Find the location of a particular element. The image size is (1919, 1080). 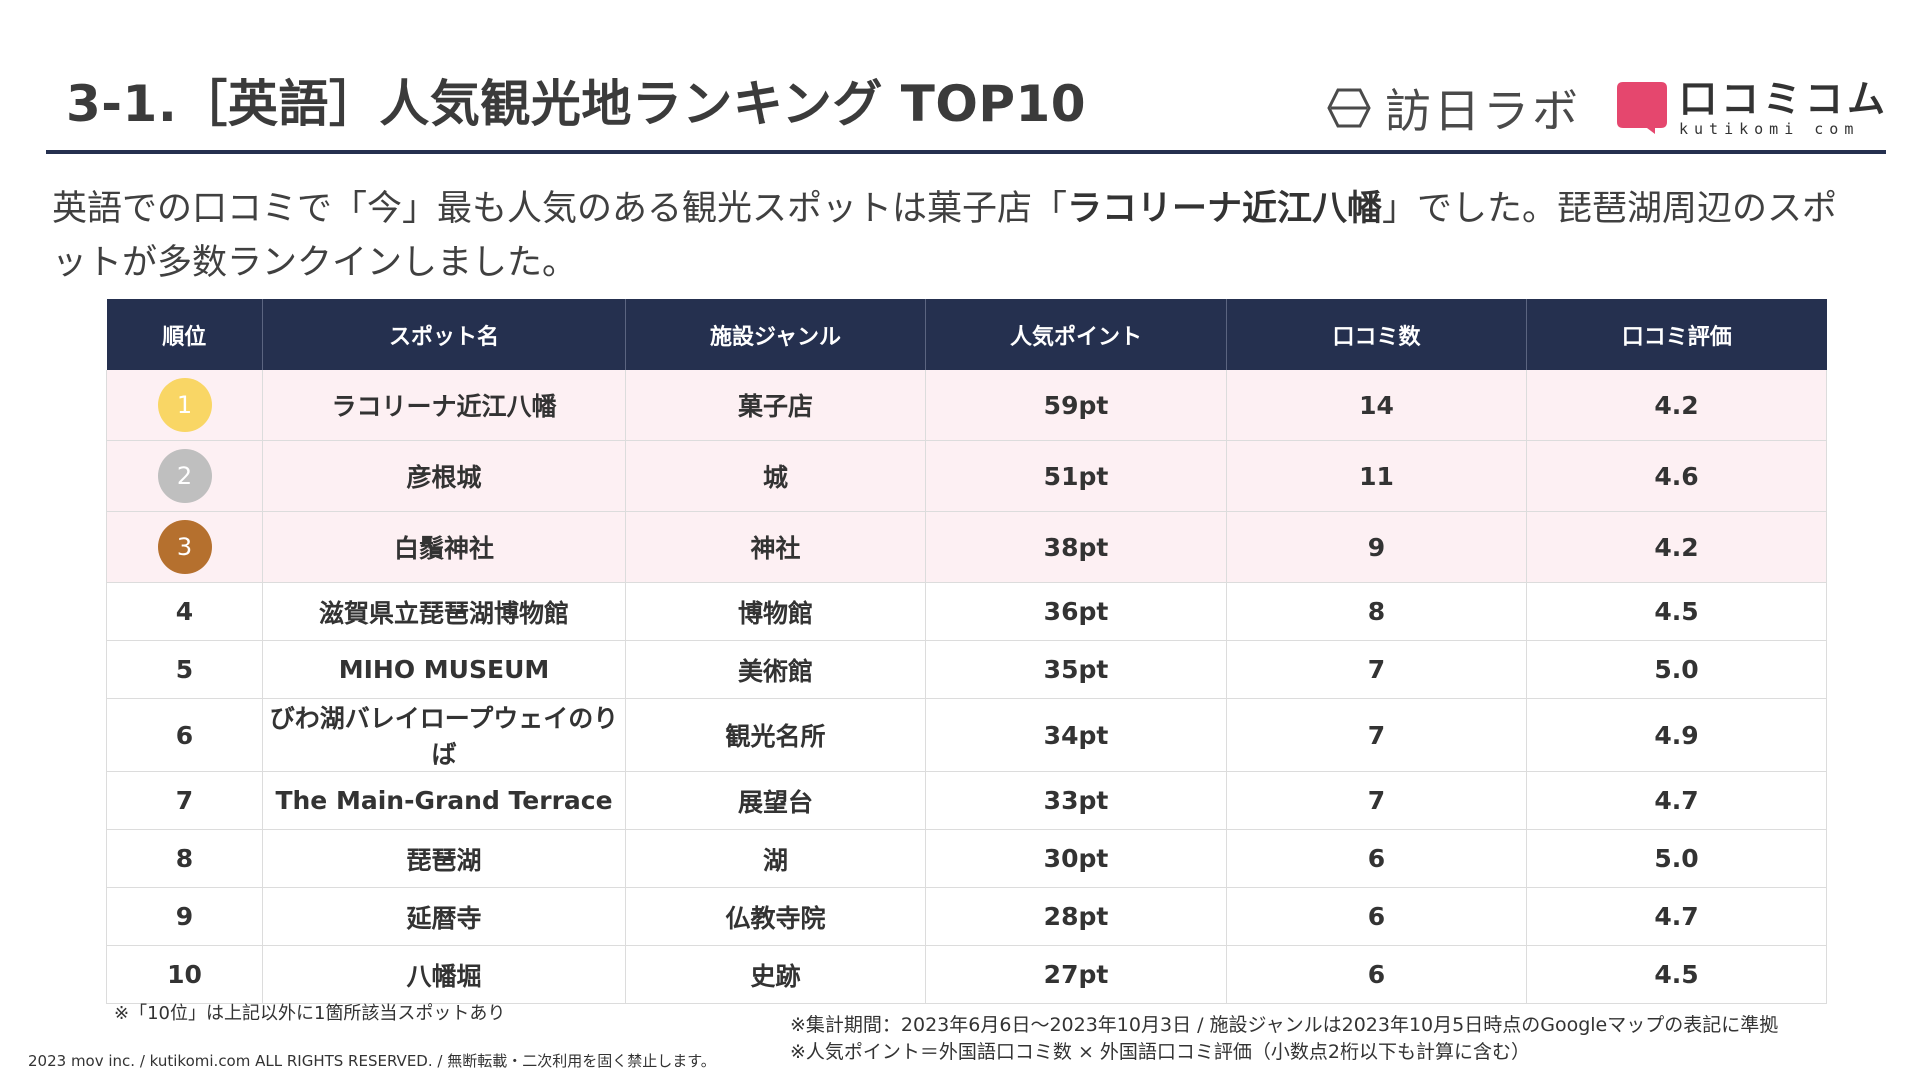

table-header-row: 順位 スポット名 施設ジャンル 人気ポイント 口コミ数 口コミ評価 is located at coordinates (966, 334).